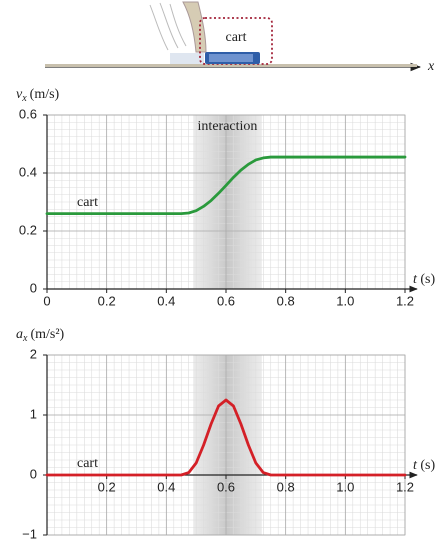  I want to click on ground, so click(231, 65).